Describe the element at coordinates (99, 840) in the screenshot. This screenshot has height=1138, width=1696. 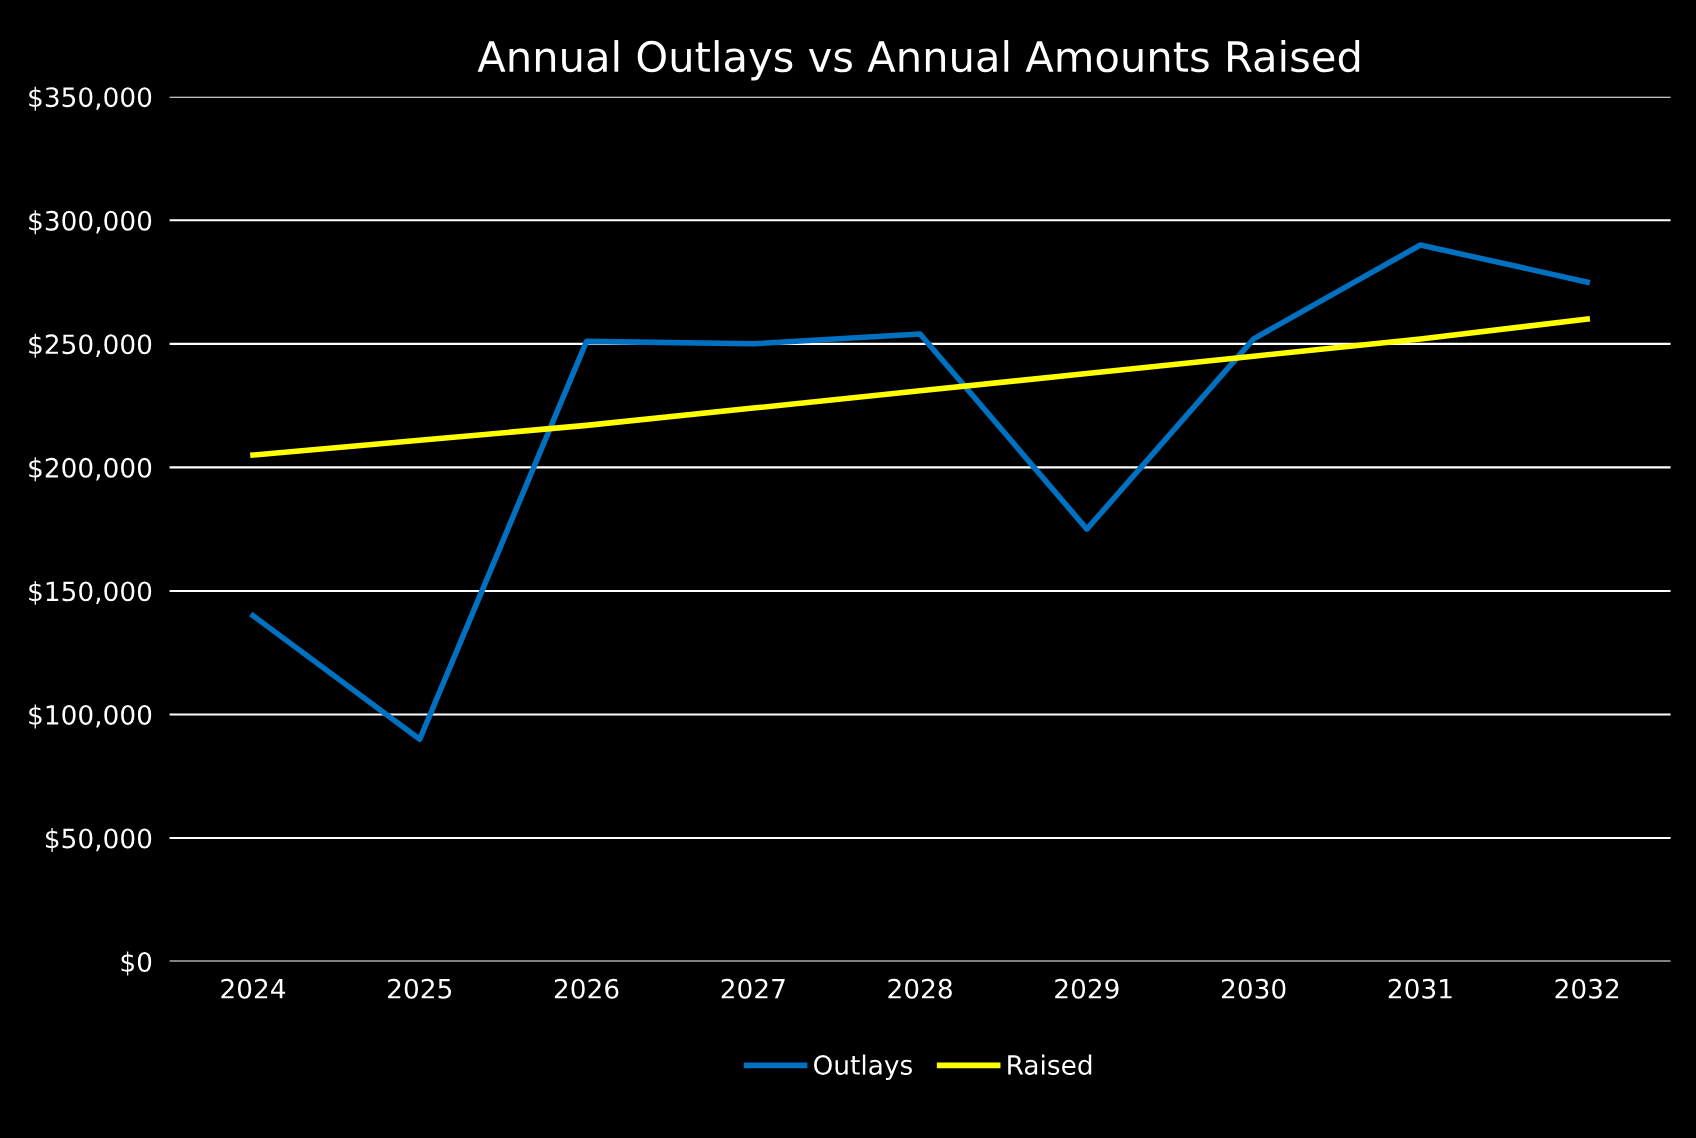
I see `y-tick-label: $50,000` at that location.